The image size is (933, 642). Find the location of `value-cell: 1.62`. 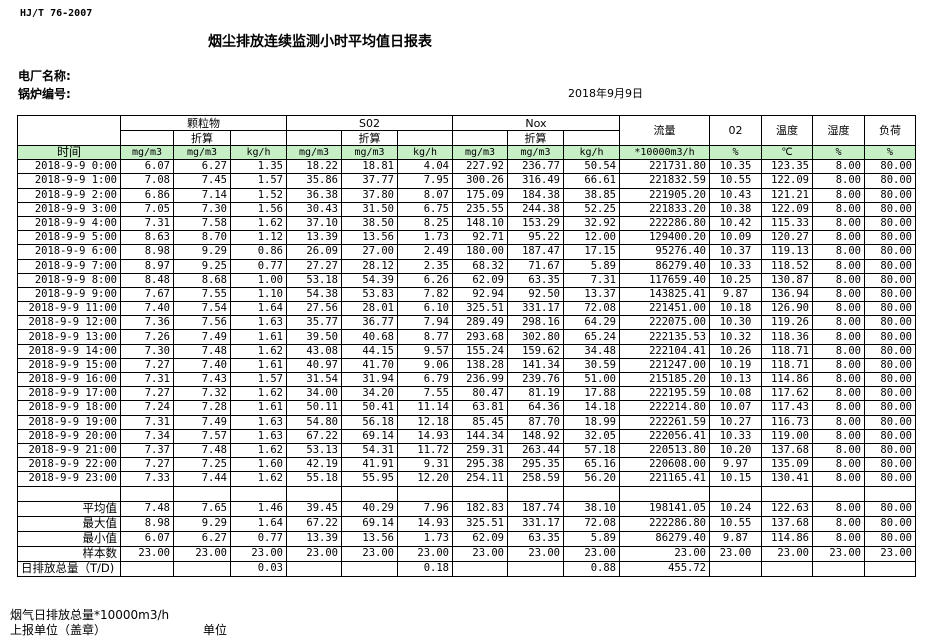

value-cell: 1.62 is located at coordinates (258, 351).